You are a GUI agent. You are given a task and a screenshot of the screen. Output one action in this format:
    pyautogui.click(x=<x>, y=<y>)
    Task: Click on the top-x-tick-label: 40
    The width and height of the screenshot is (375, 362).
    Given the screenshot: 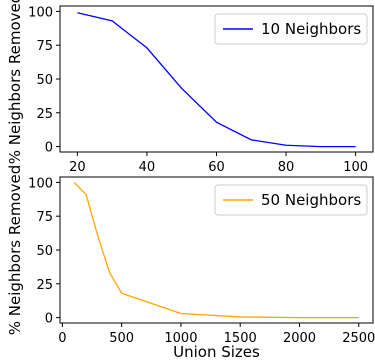 What is the action you would take?
    pyautogui.click(x=147, y=167)
    